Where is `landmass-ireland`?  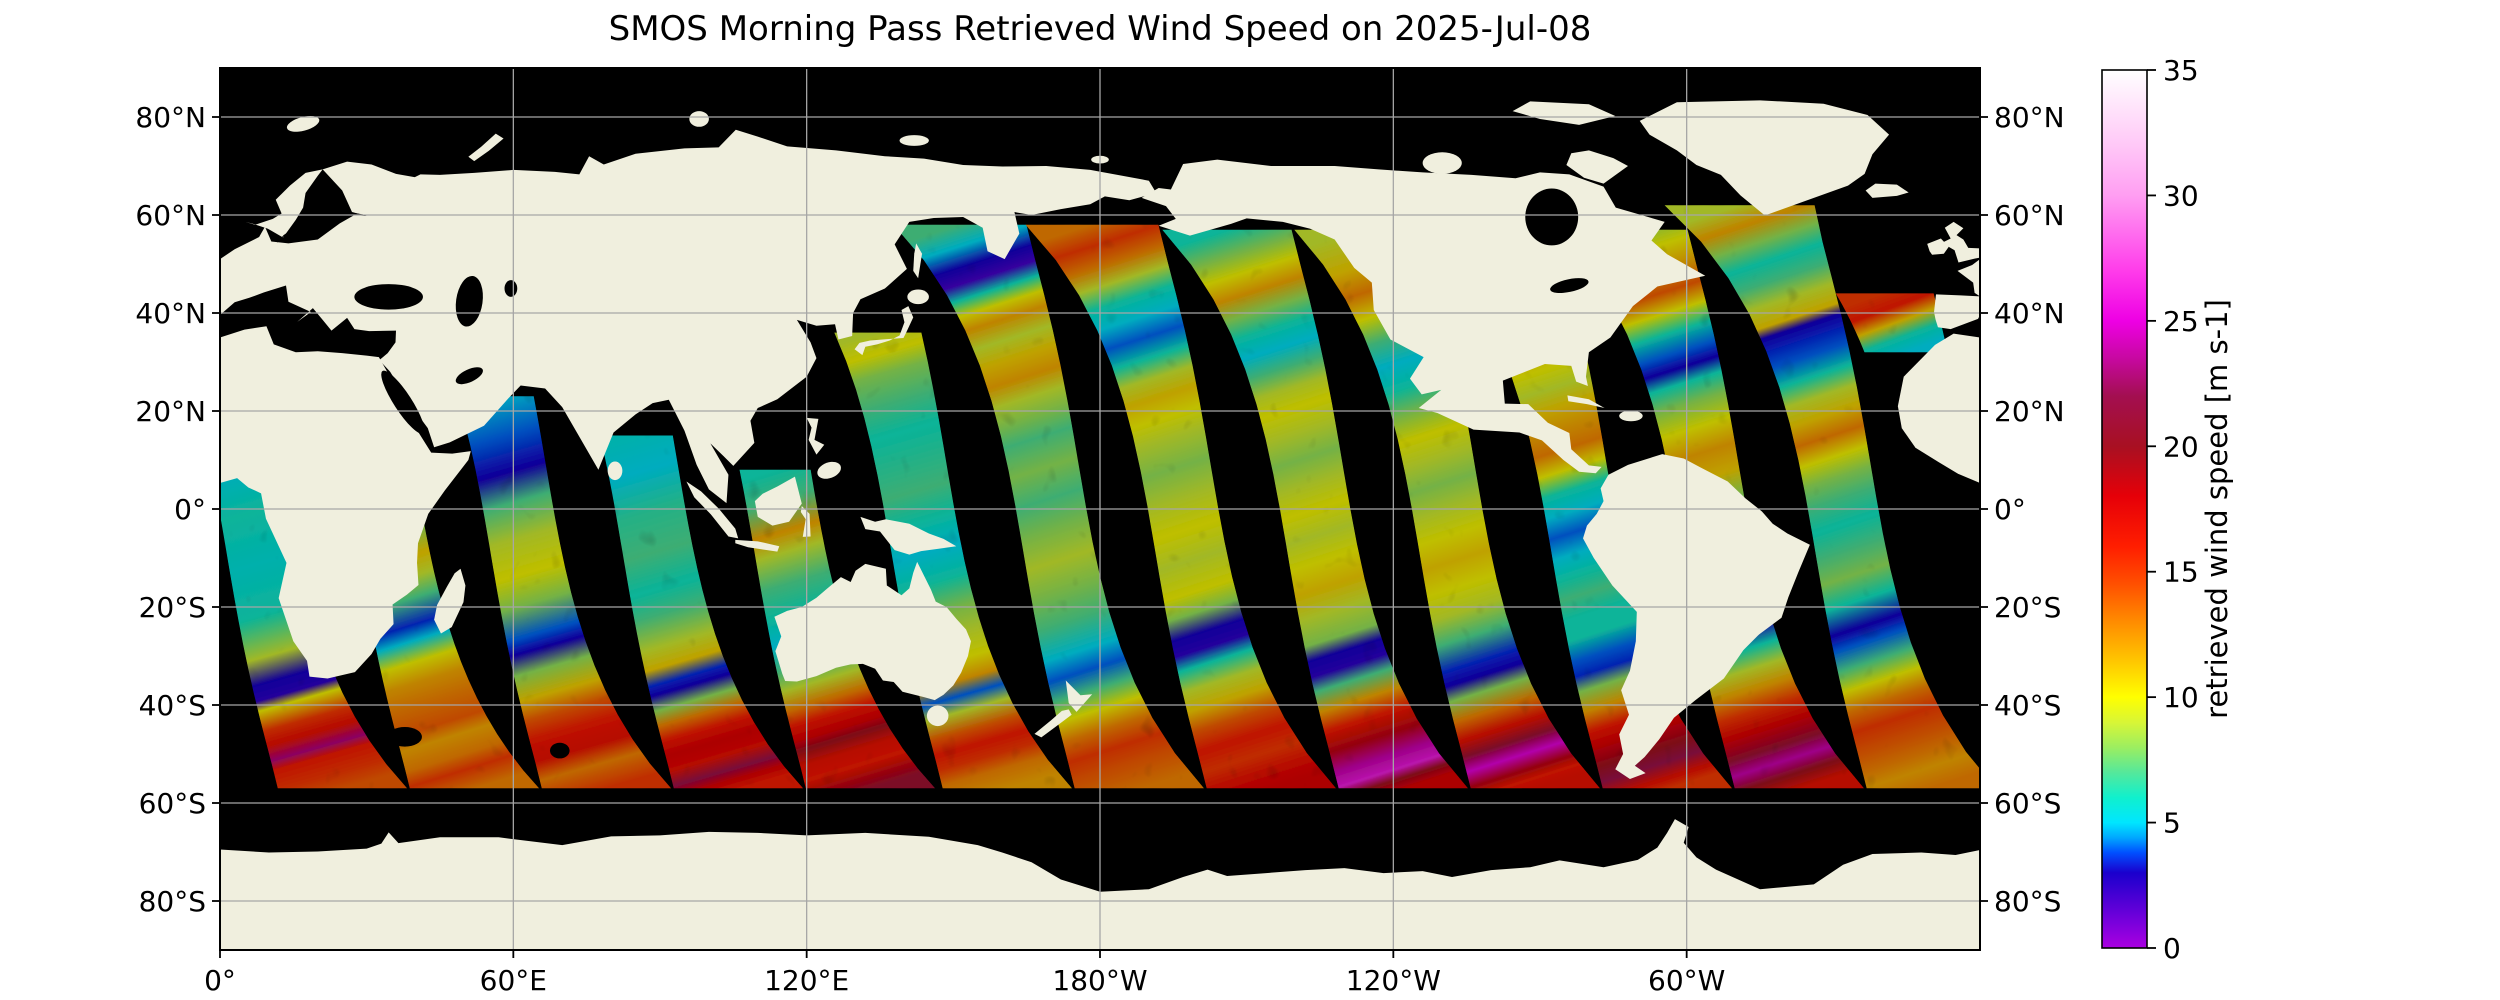
landmass-ireland is located at coordinates (1938, 246).